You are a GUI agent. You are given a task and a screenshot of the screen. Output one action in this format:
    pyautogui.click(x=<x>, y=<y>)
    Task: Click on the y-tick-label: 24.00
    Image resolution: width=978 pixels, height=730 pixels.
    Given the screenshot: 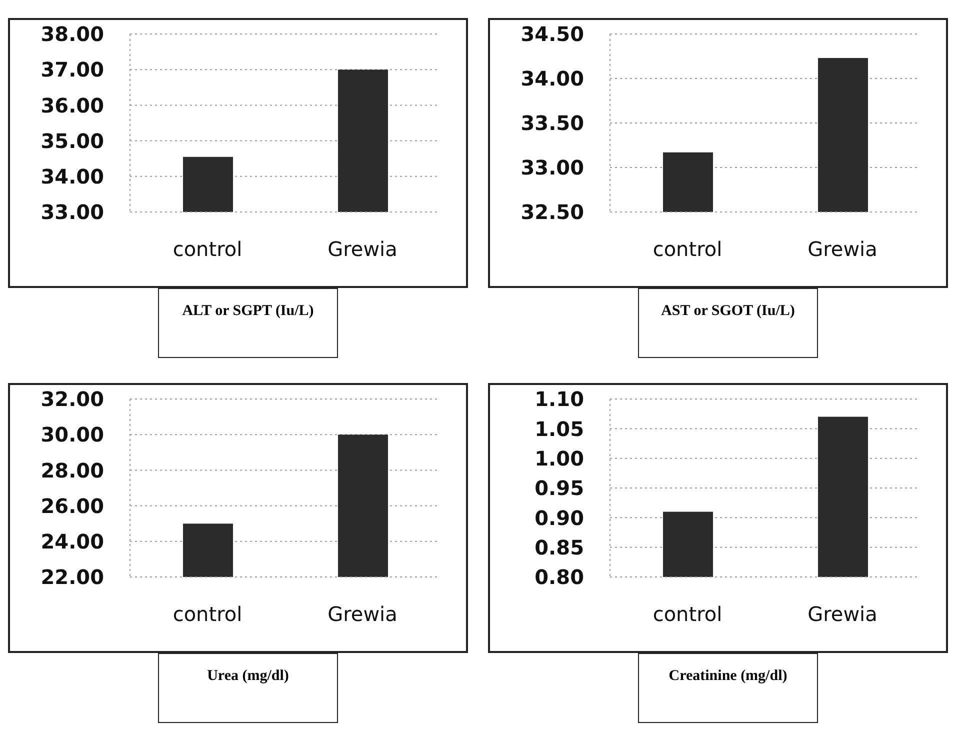 What is the action you would take?
    pyautogui.click(x=72, y=542)
    